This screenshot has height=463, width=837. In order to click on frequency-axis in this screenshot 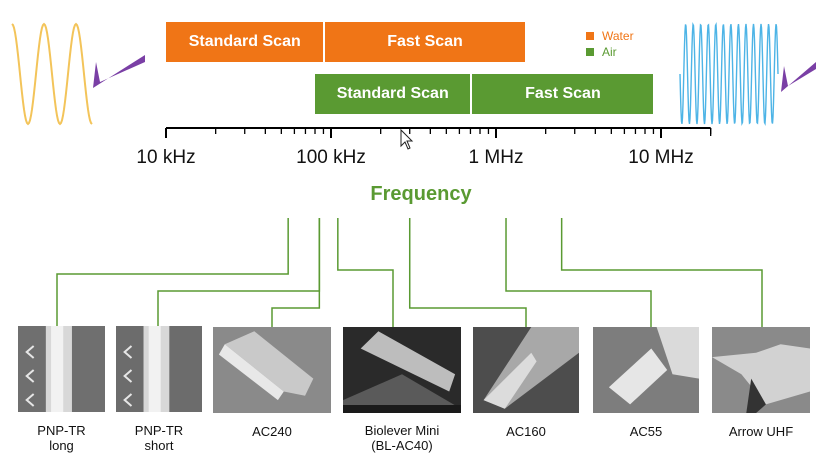, I will do `click(438, 138)`.